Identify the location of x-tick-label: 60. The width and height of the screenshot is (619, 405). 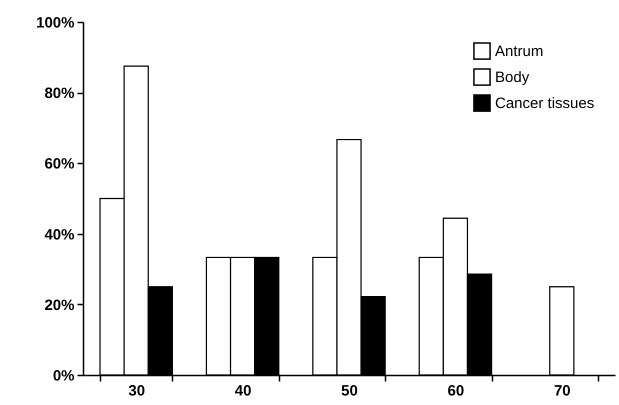
(456, 391).